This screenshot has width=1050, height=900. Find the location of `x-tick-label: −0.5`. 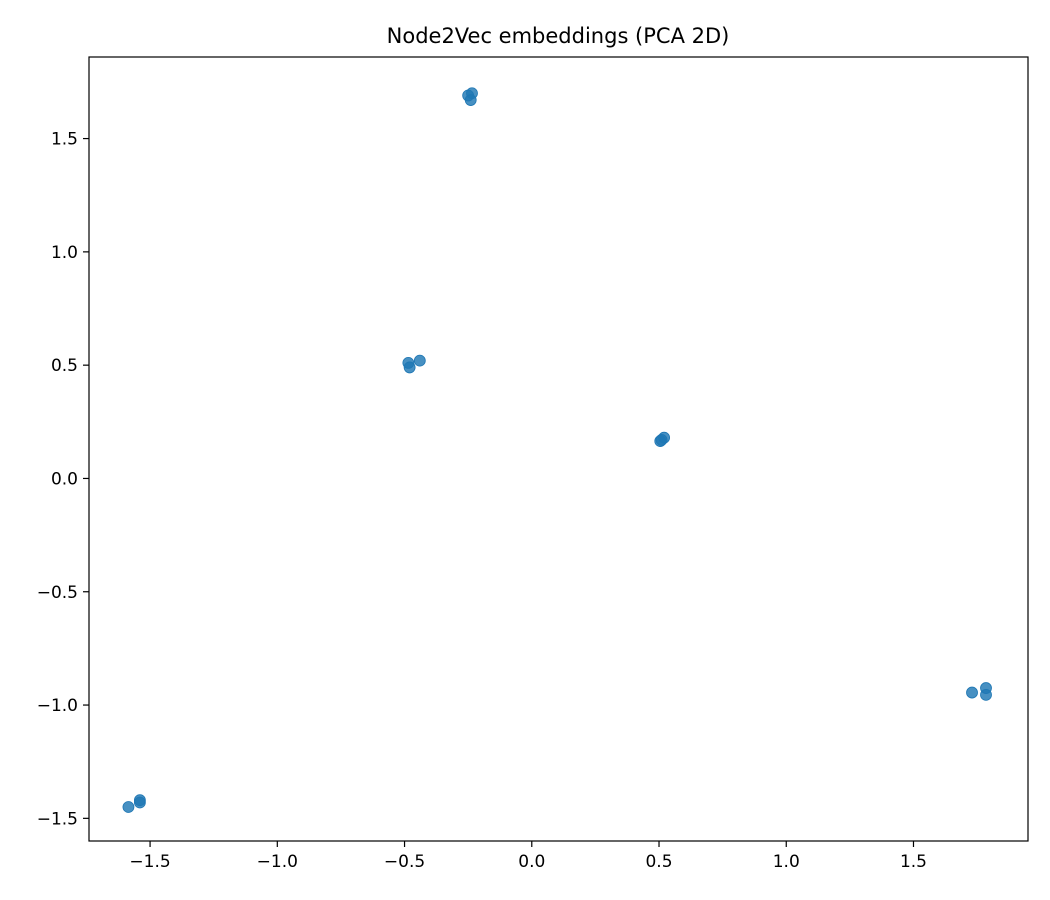

x-tick-label: −0.5 is located at coordinates (404, 862).